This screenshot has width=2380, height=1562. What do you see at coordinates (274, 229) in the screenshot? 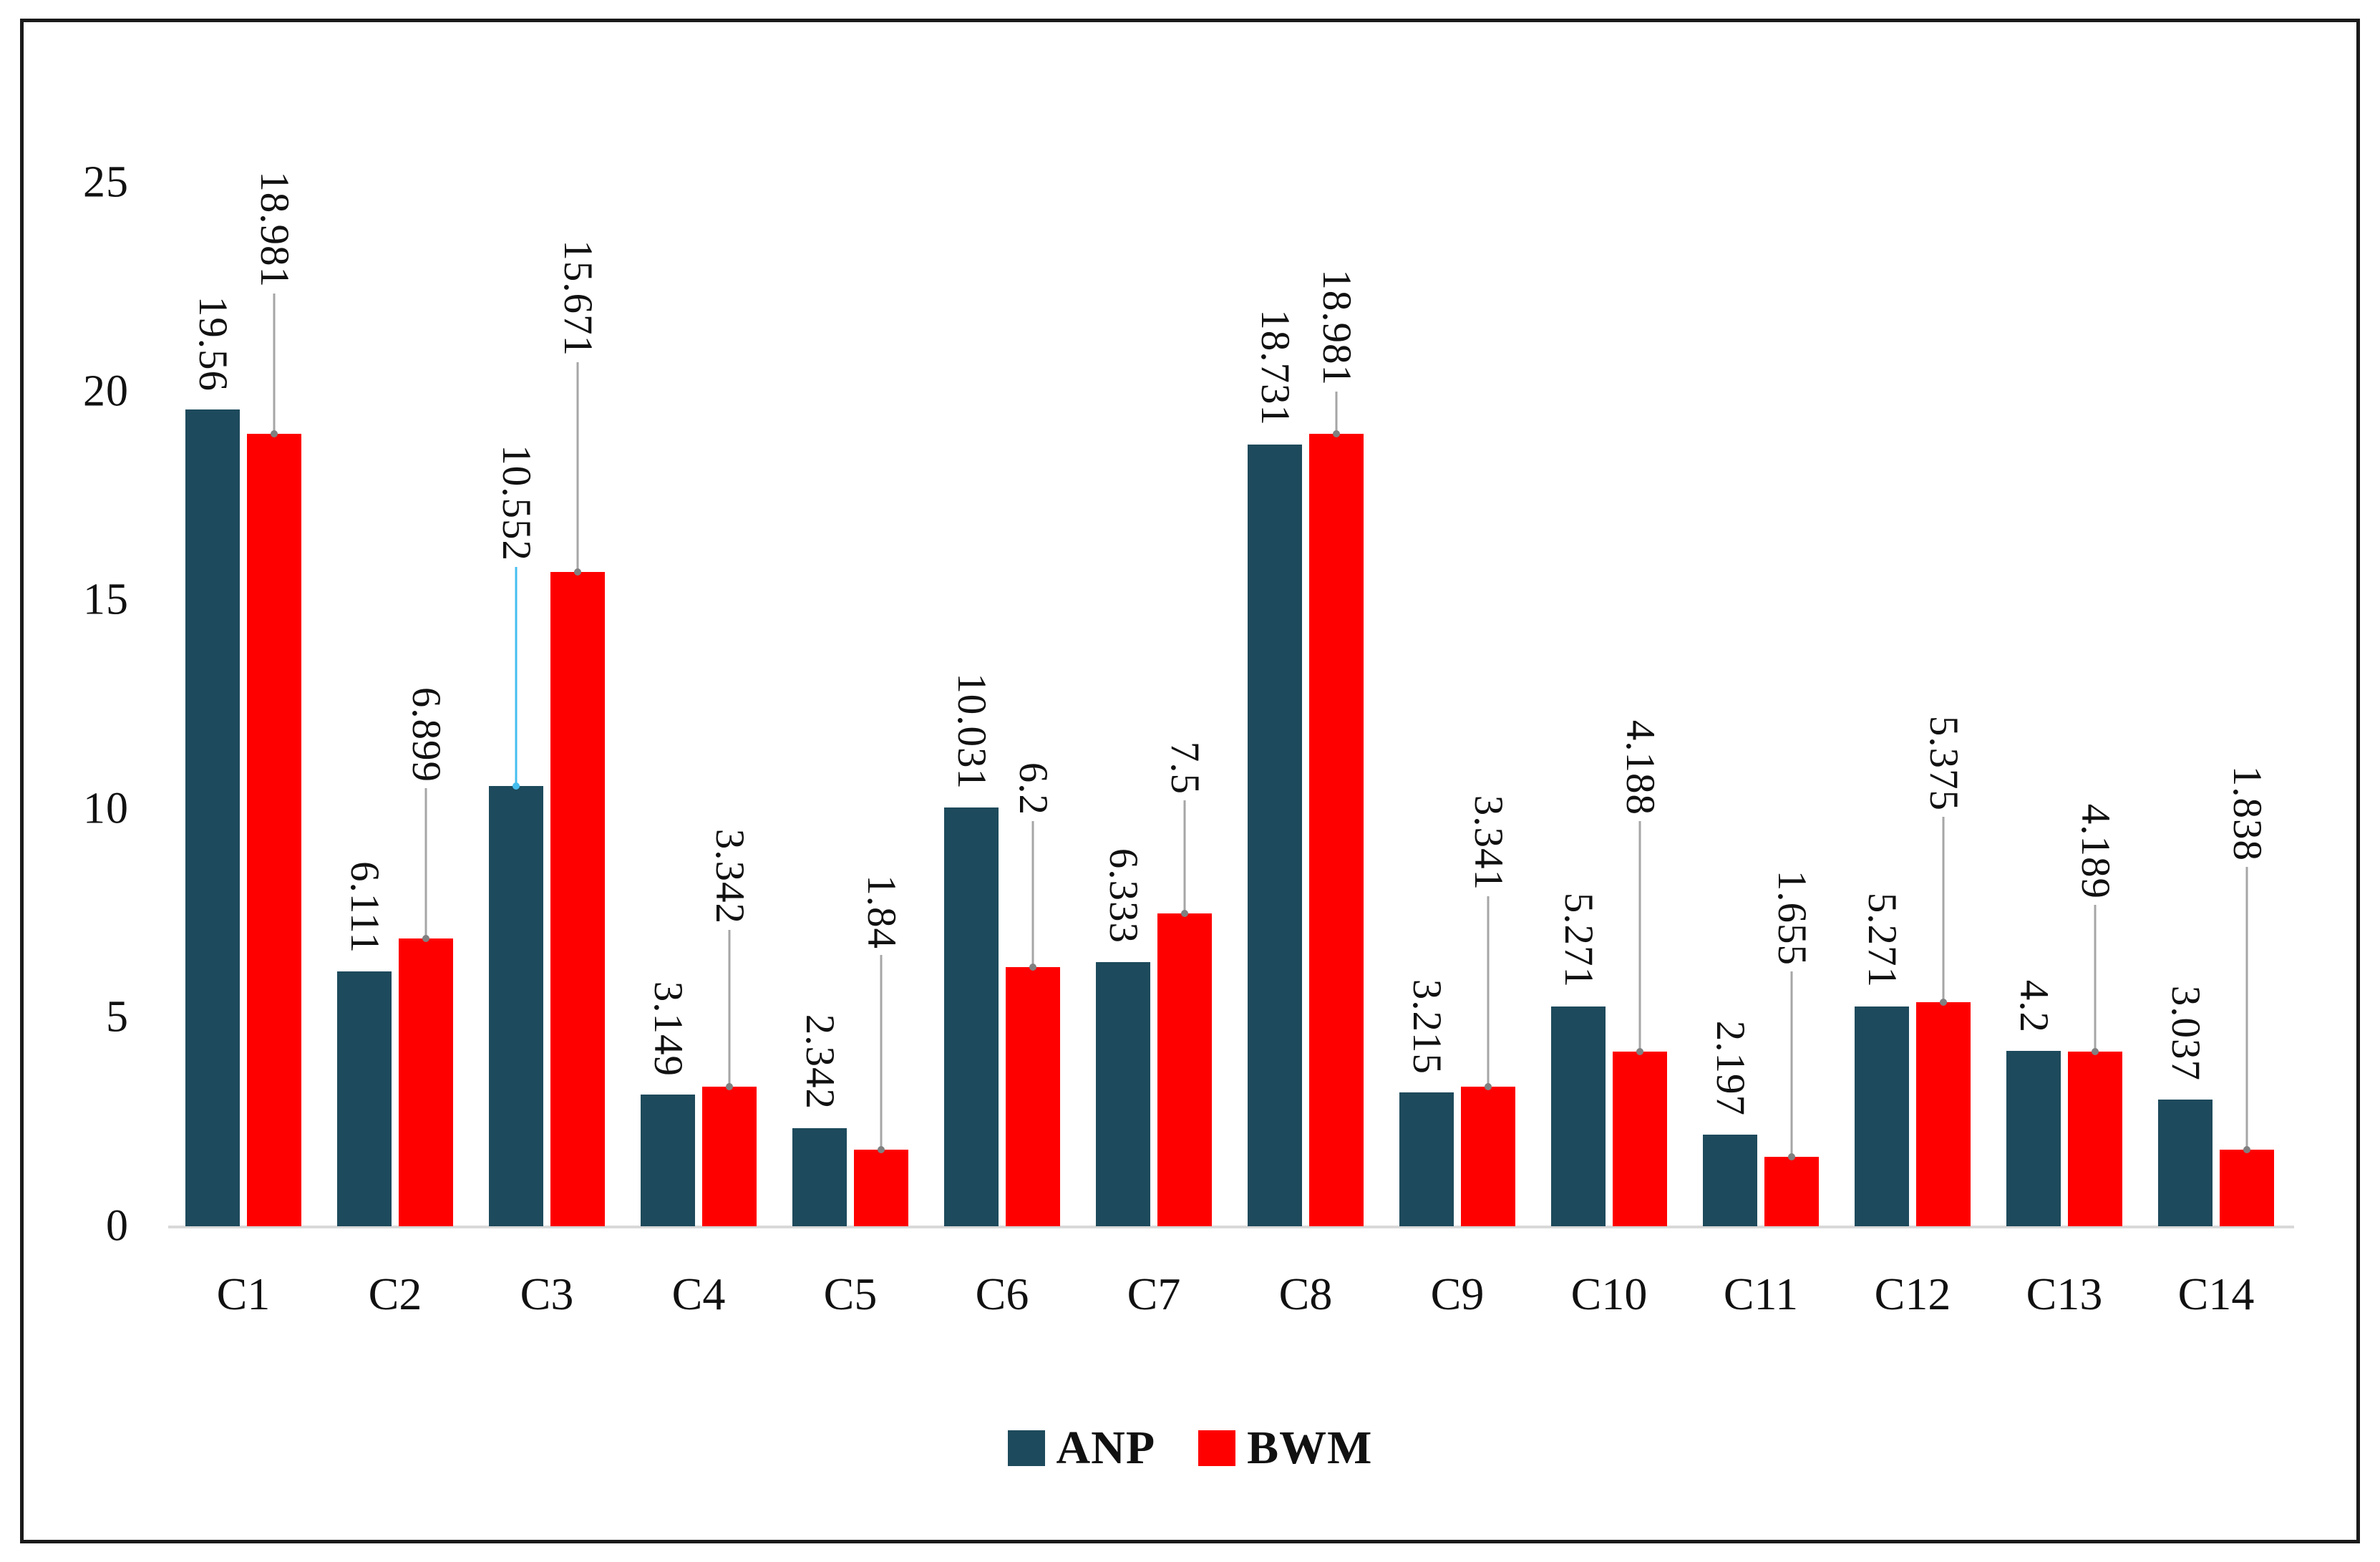
I see `bwm-data-label-c1: 18.981` at bounding box center [274, 229].